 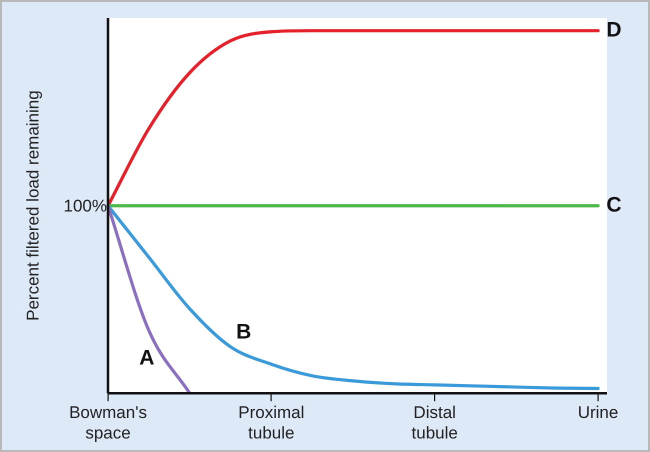 What do you see at coordinates (108, 422) in the screenshot?
I see `x-tick-label: Bowman's space` at bounding box center [108, 422].